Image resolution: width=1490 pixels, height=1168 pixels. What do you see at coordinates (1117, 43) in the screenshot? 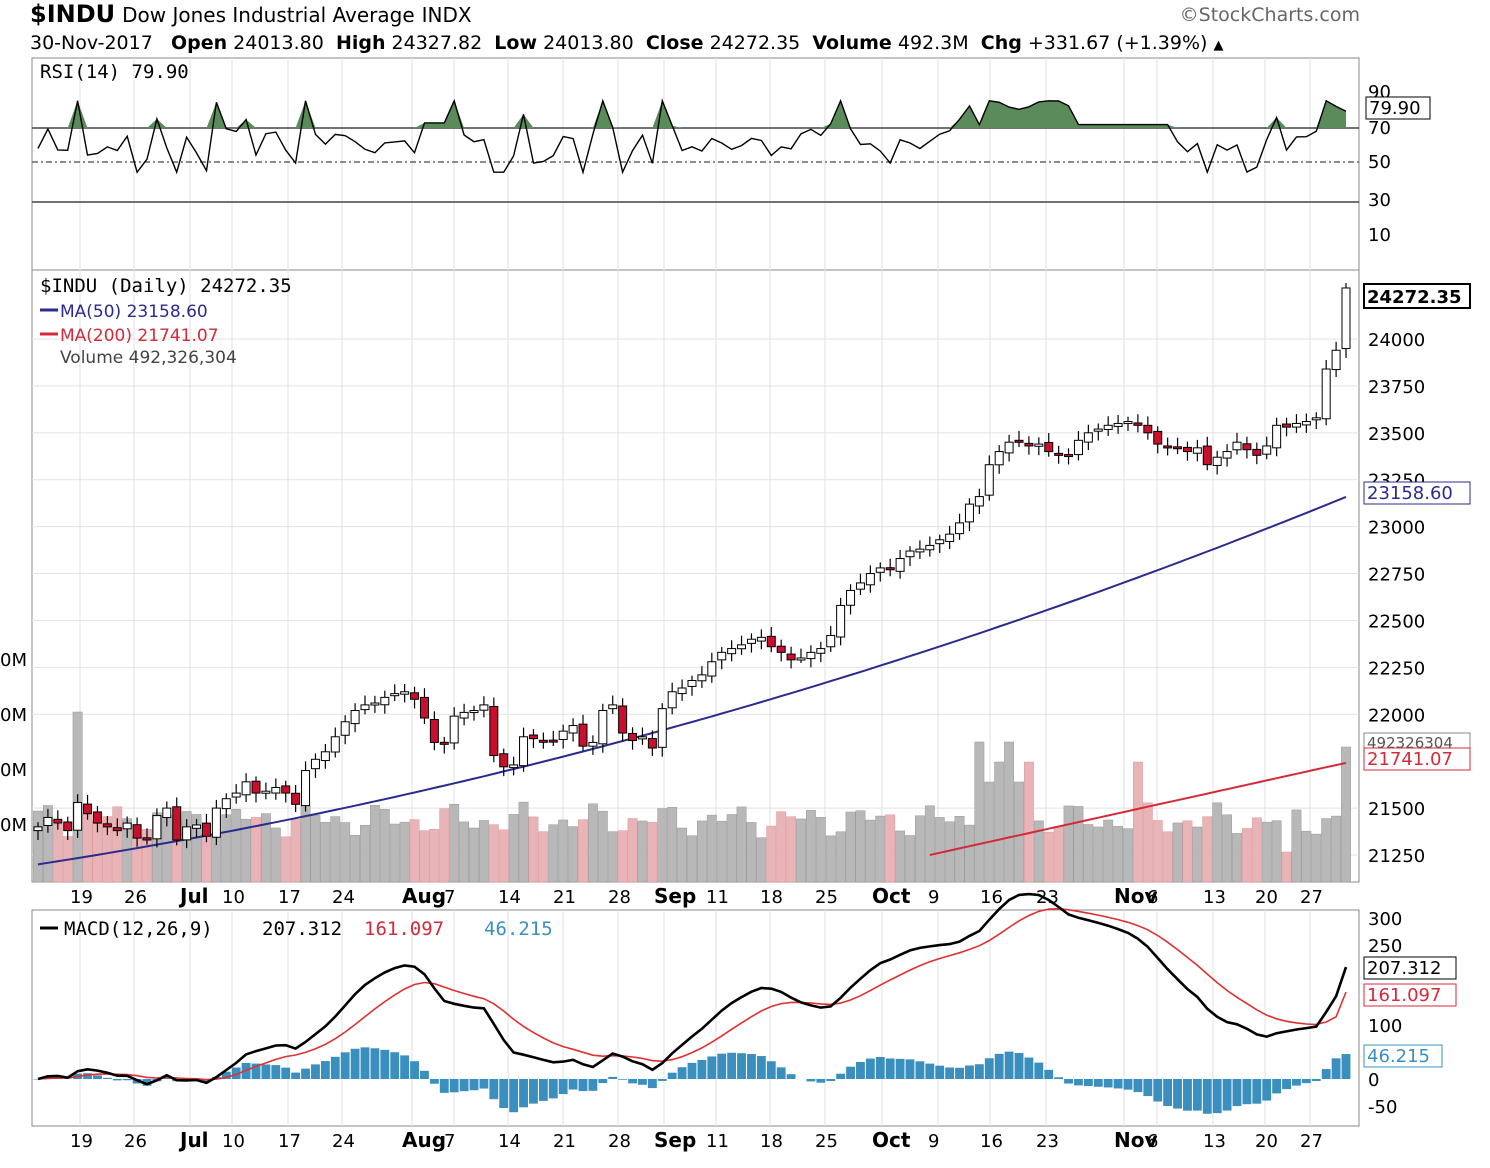
I see `change-value: +331.67 (+1.39%)` at bounding box center [1117, 43].